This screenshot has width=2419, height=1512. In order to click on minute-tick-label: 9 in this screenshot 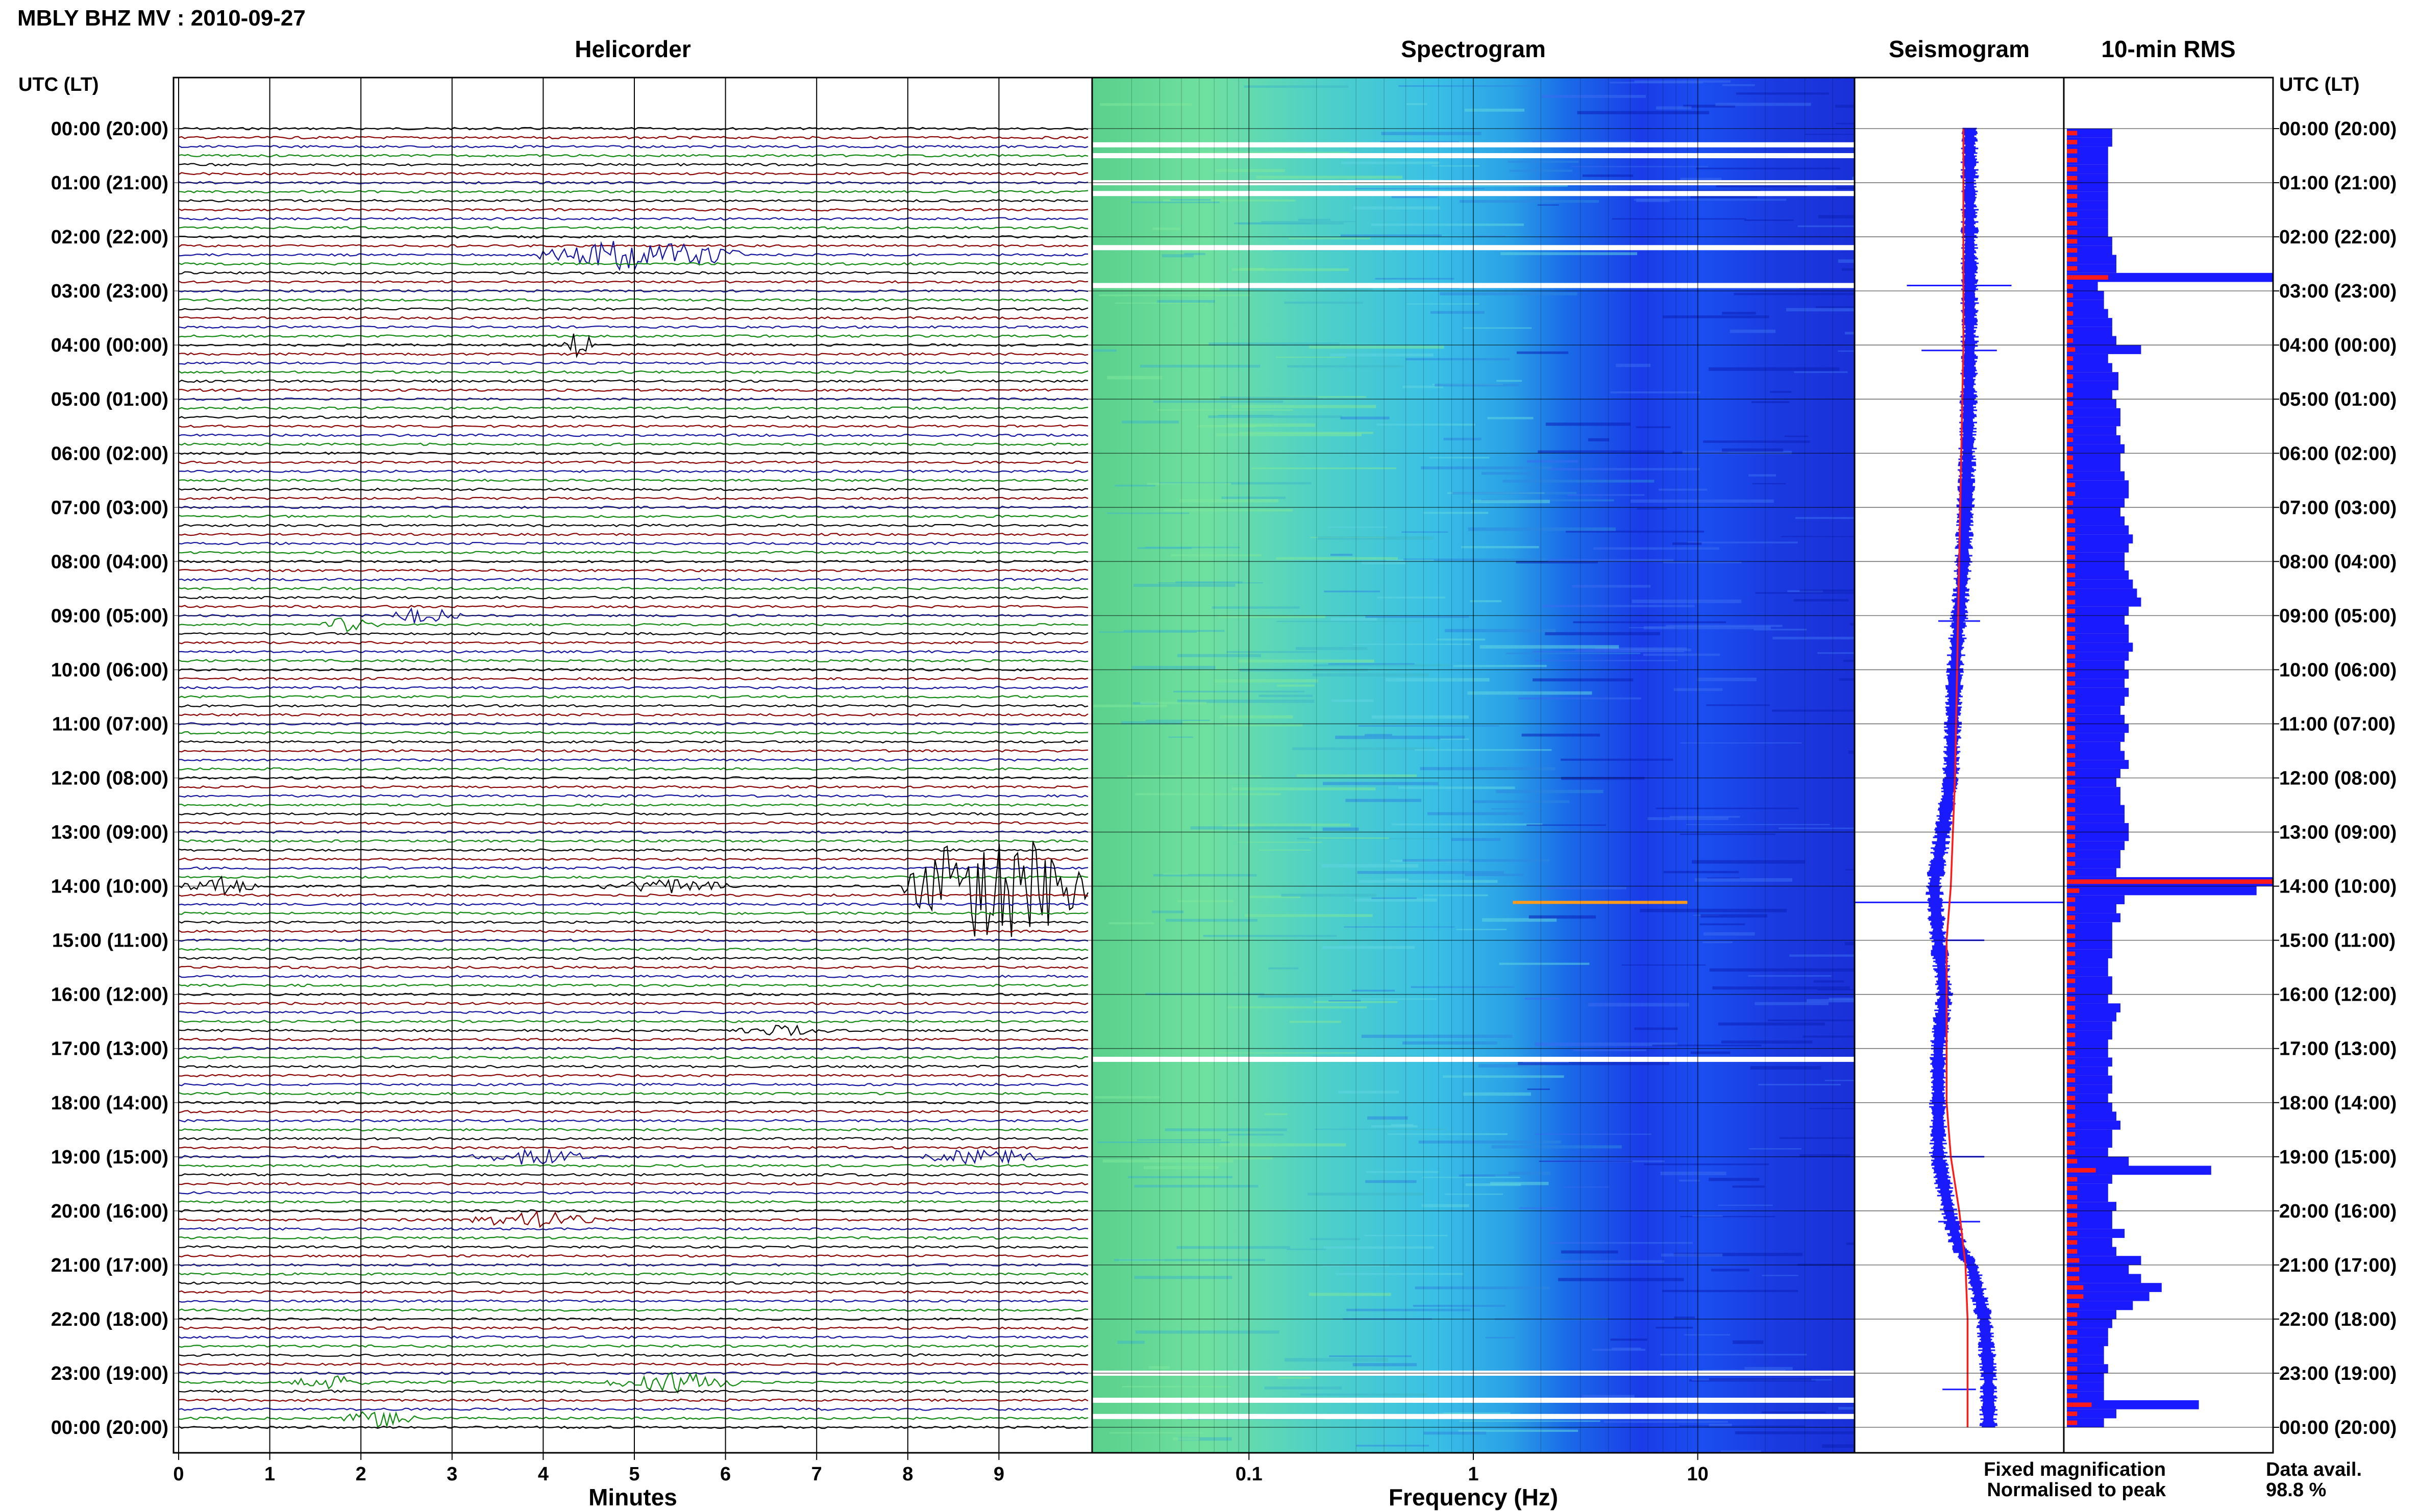, I will do `click(999, 1474)`.